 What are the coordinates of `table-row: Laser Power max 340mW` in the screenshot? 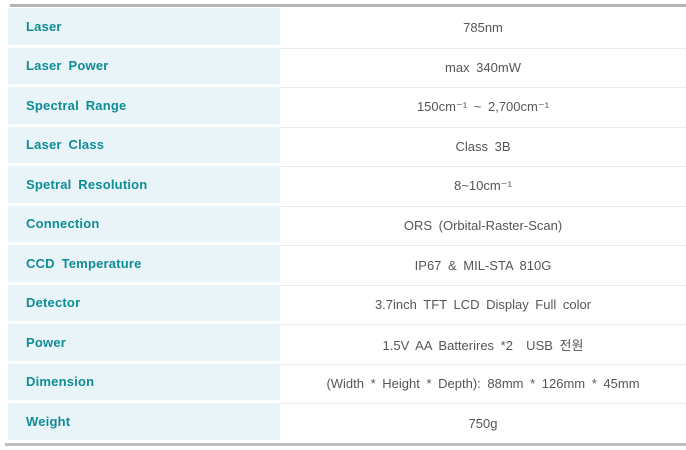 It's located at (347, 67).